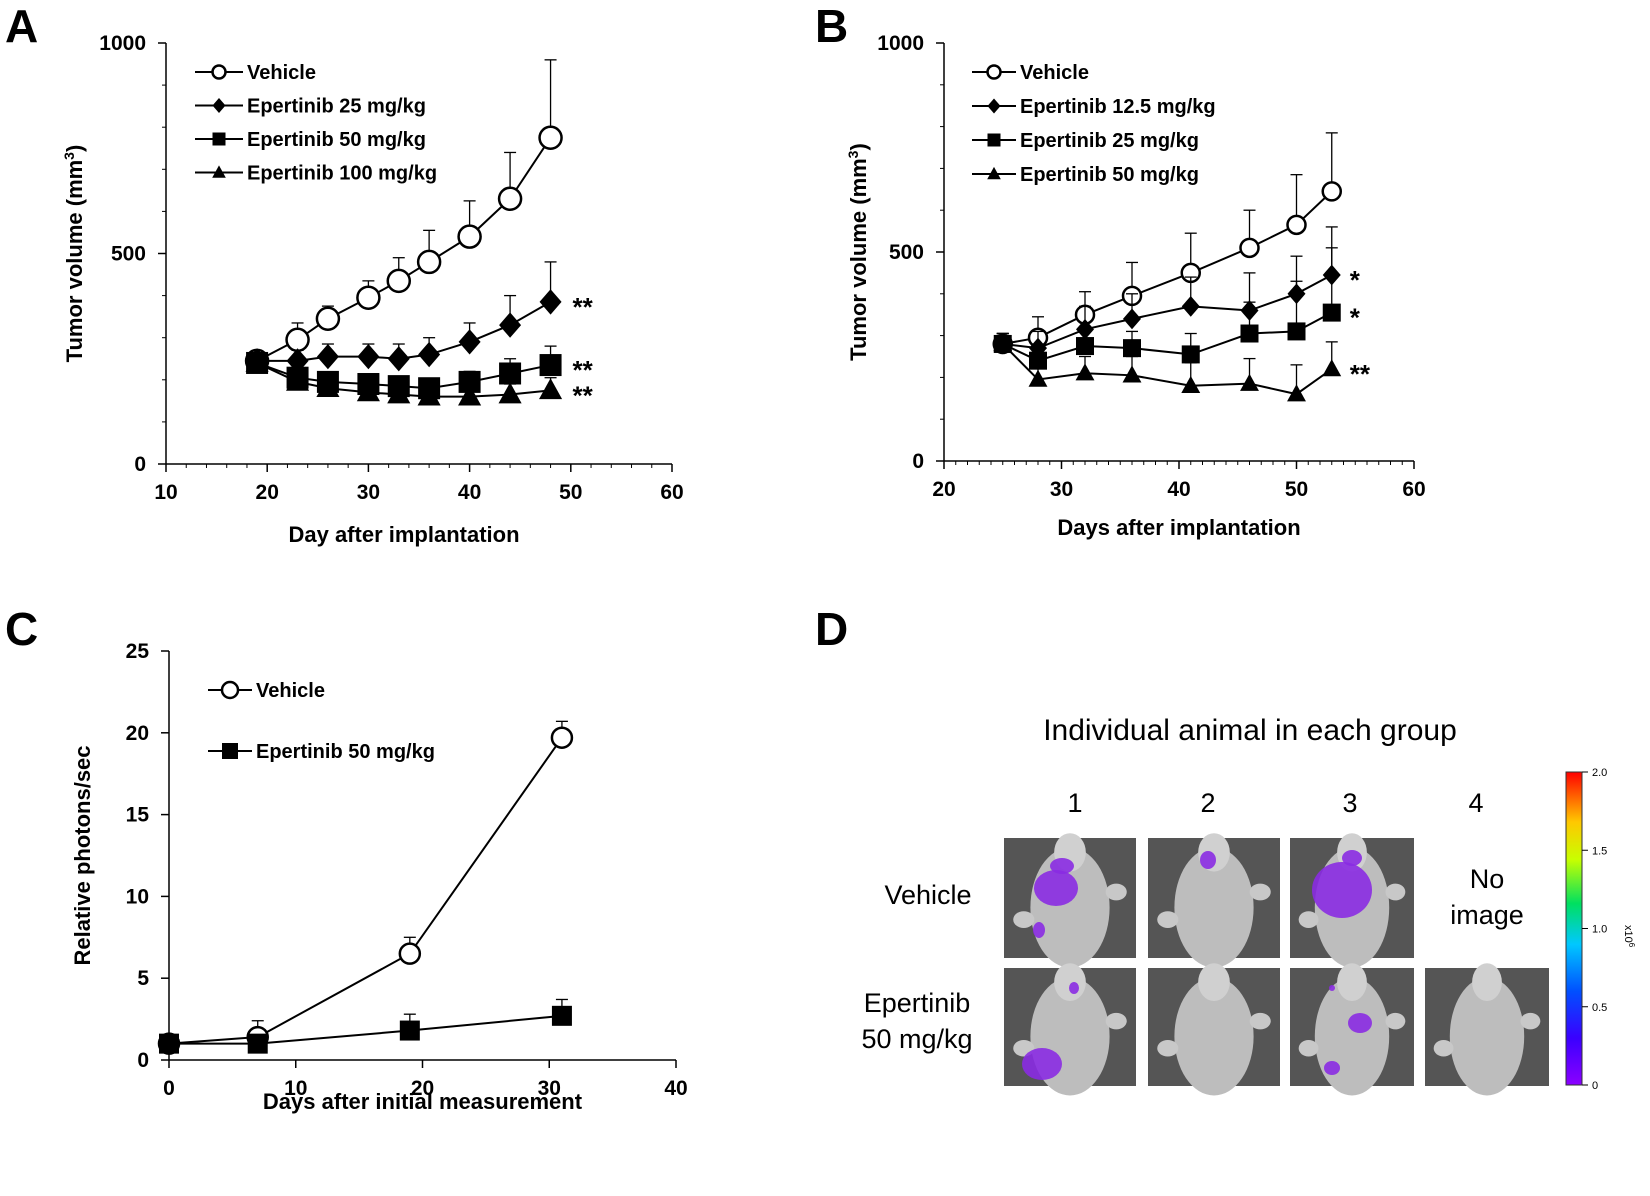 This screenshot has height=1196, width=1650. What do you see at coordinates (1594, 929) in the screenshot?
I see `colorbar-ticks: 2.0 1.5 1.0 0.5 0` at bounding box center [1594, 929].